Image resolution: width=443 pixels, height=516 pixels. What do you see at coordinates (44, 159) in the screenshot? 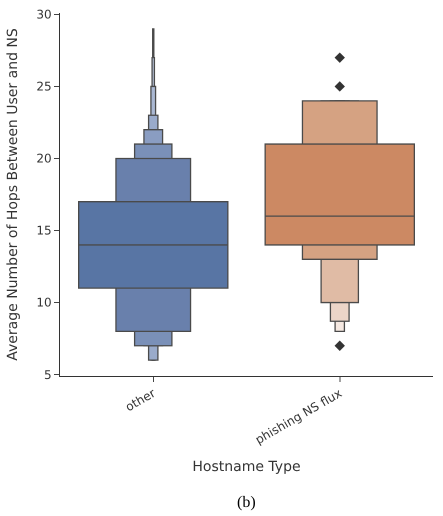
I see `y-tick-label: 20` at bounding box center [44, 159].